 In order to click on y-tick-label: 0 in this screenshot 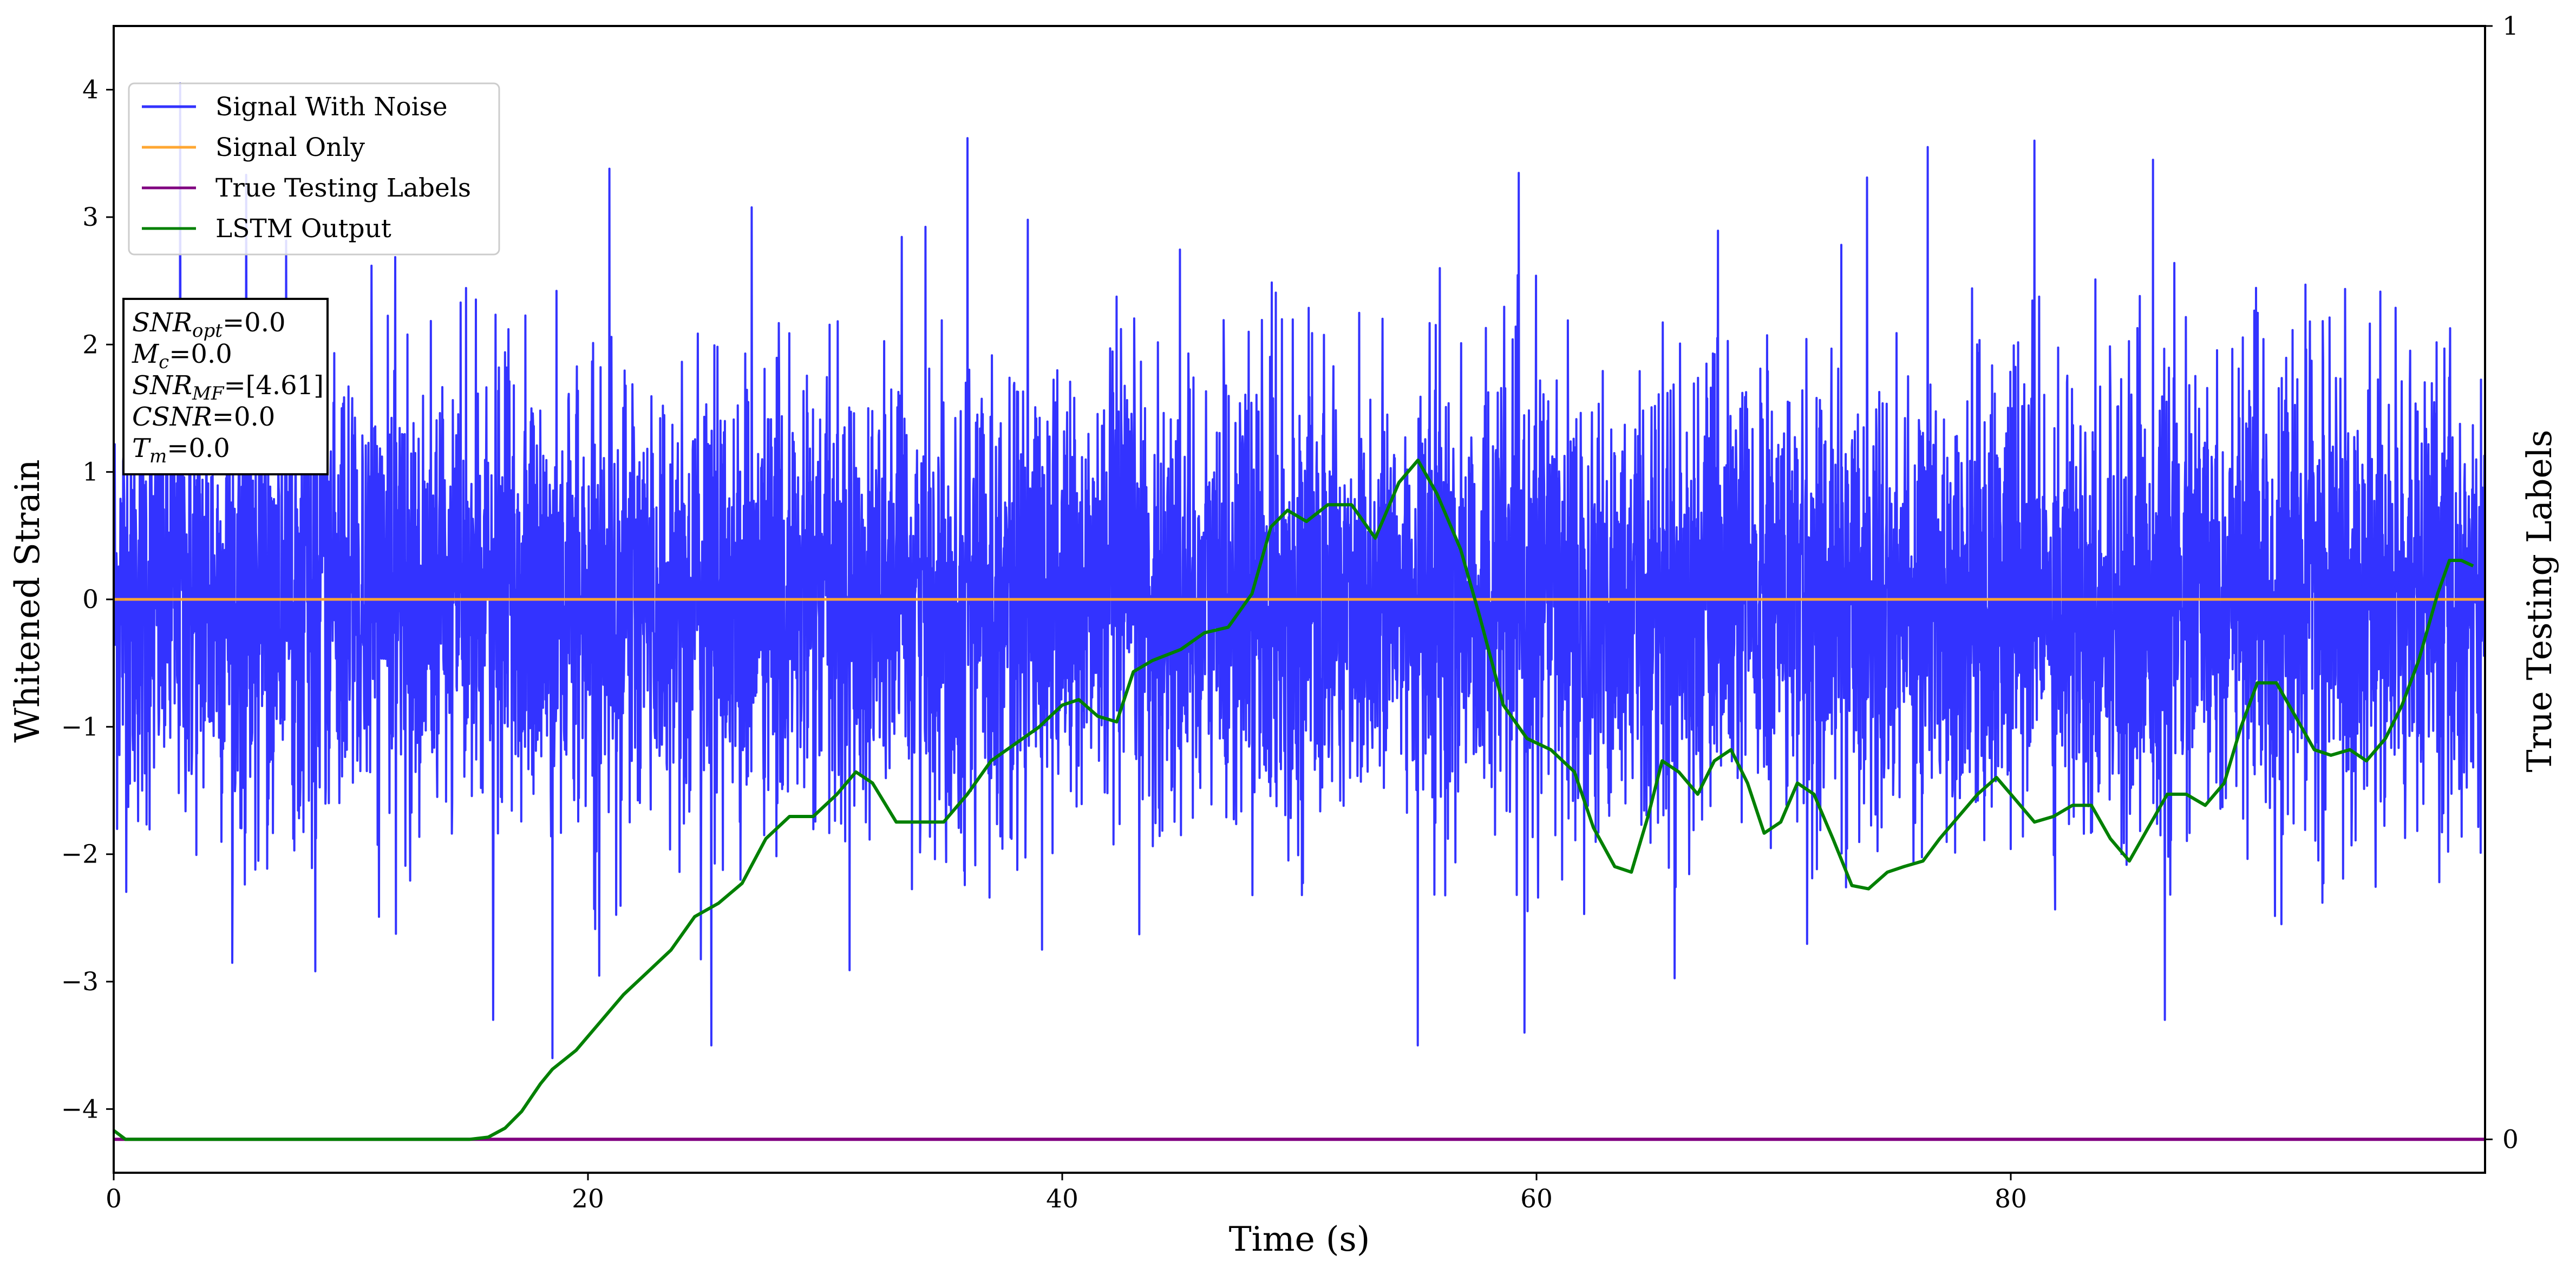, I will do `click(90, 600)`.